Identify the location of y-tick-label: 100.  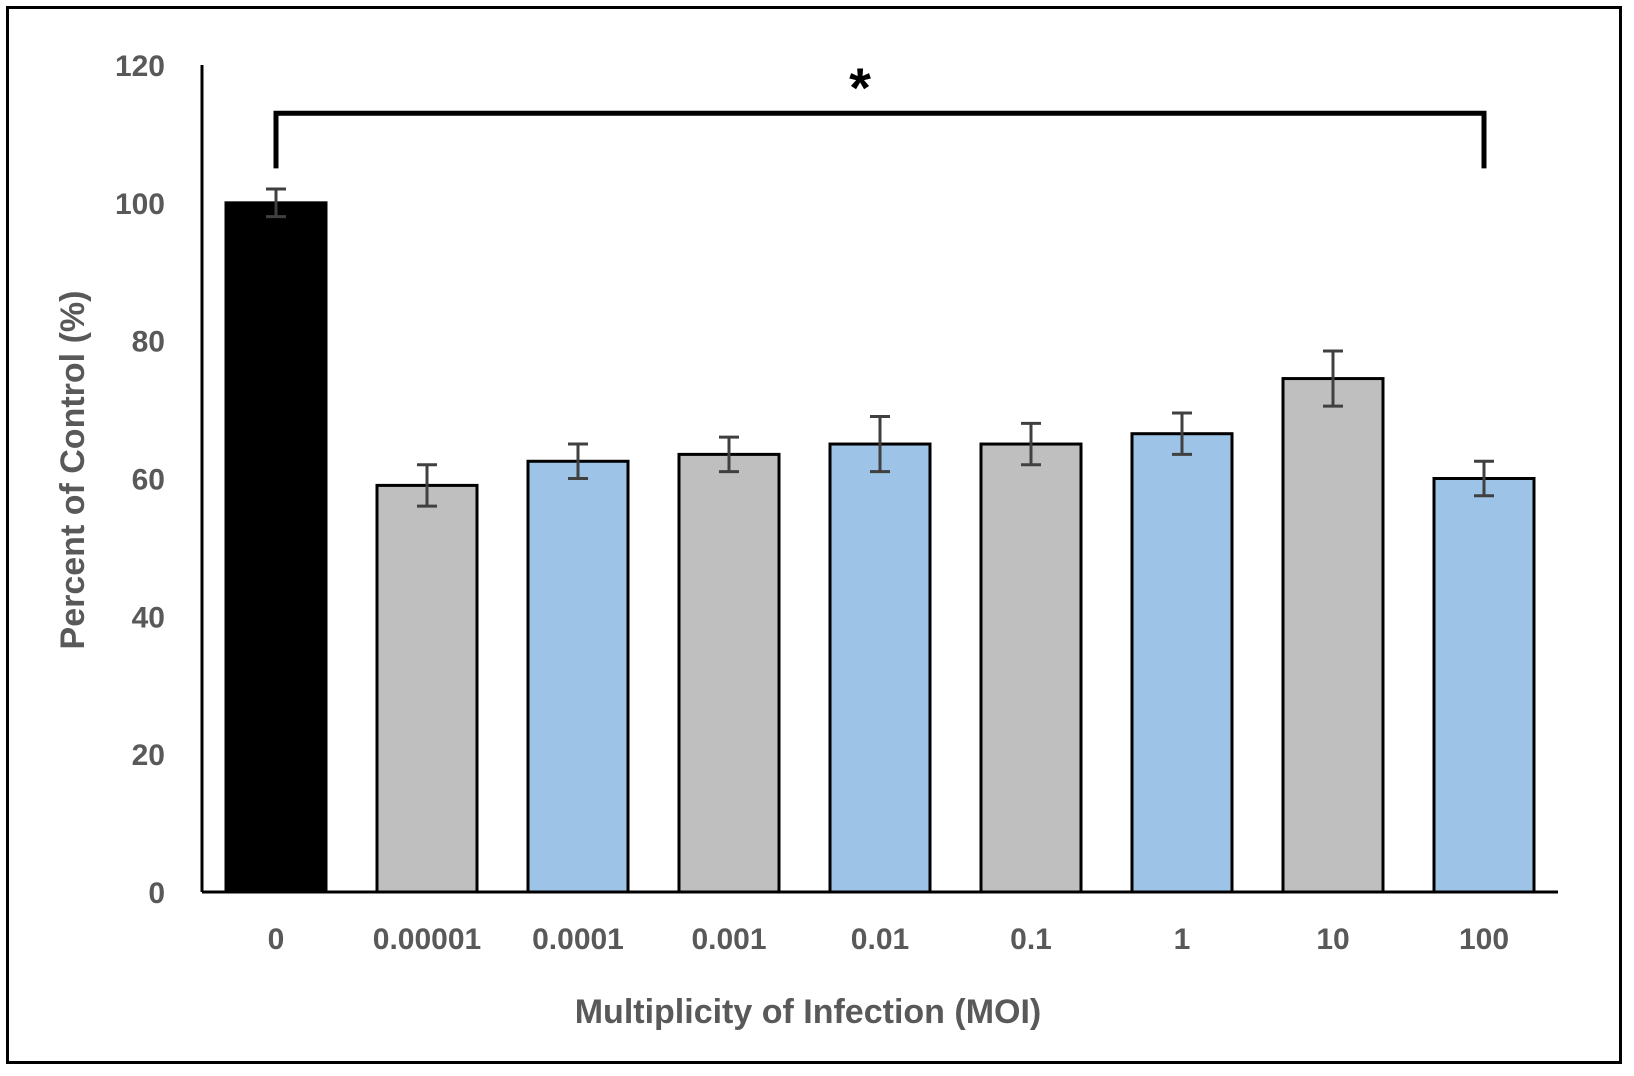
(140, 204).